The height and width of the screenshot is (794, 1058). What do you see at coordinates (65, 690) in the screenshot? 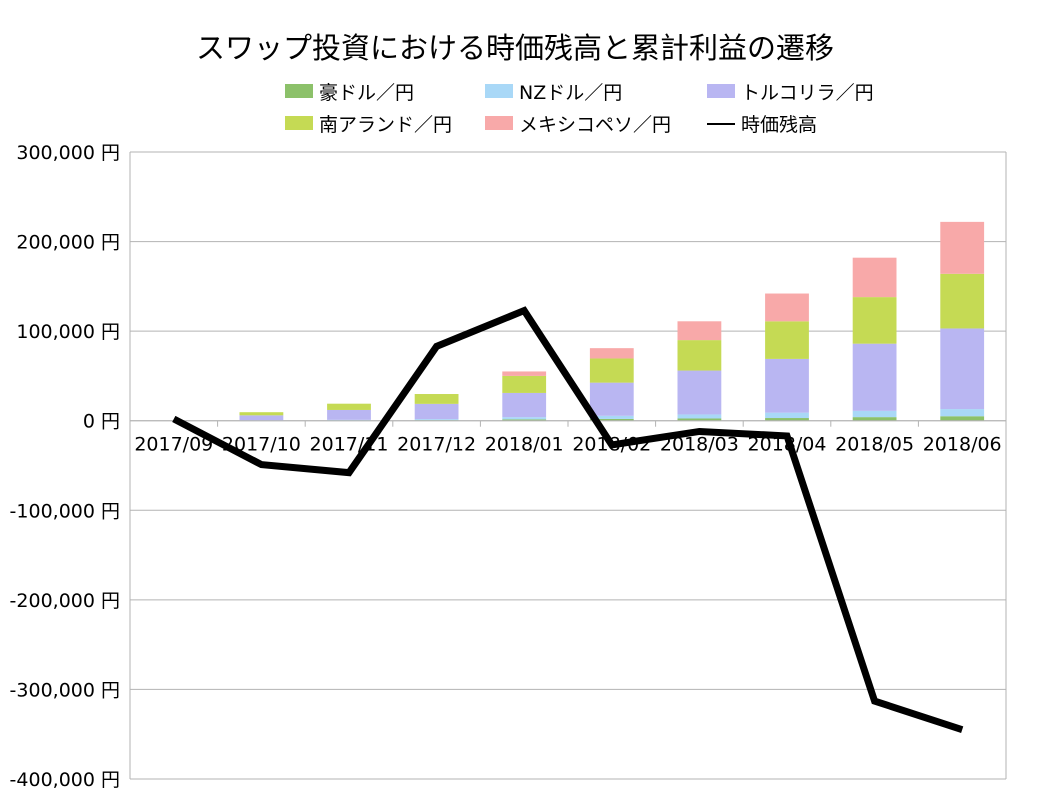
I see `y-tick-label: -300,000 円` at bounding box center [65, 690].